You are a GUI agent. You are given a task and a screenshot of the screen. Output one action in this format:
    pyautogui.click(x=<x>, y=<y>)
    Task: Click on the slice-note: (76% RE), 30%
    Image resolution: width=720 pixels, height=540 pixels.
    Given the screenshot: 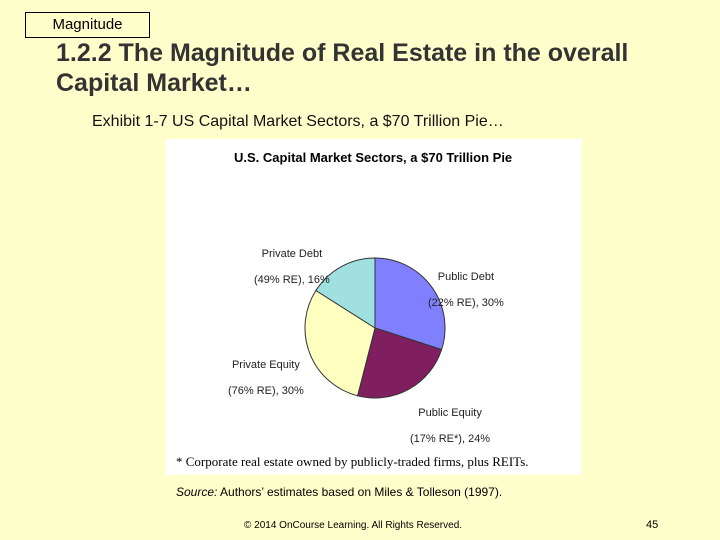 What is the action you would take?
    pyautogui.click(x=266, y=391)
    